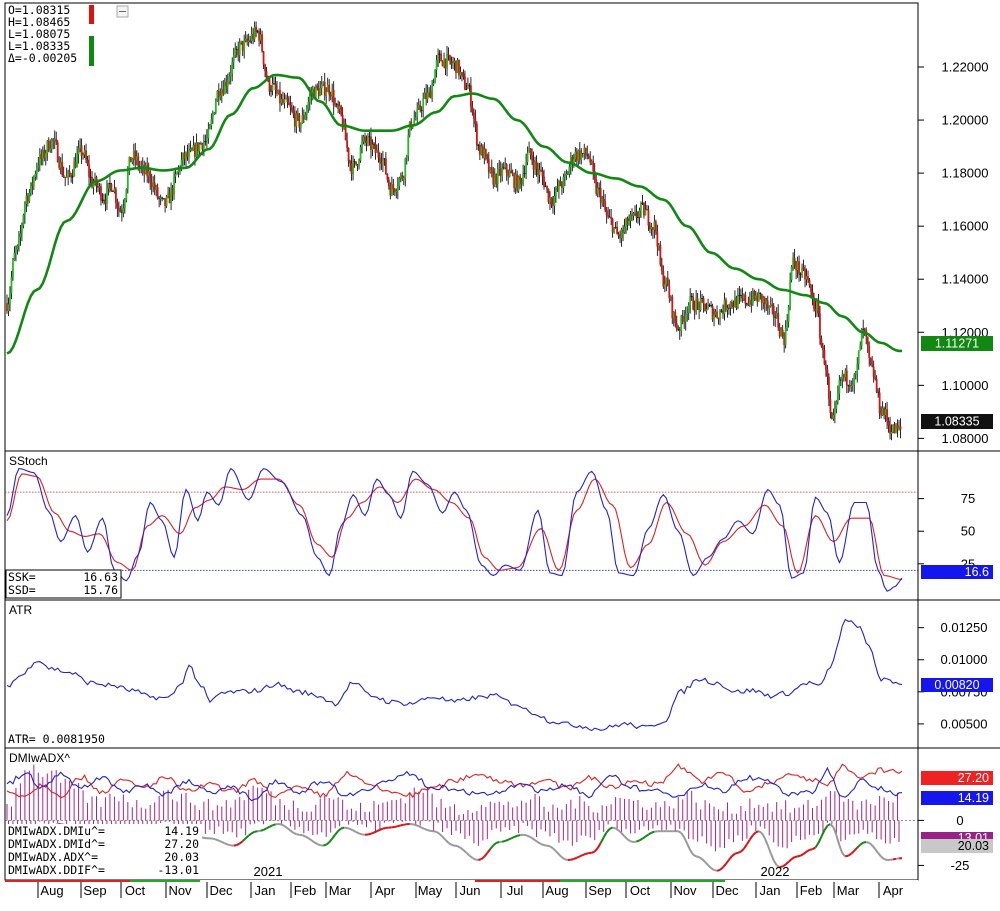  I want to click on month-label: Jul, so click(515, 890).